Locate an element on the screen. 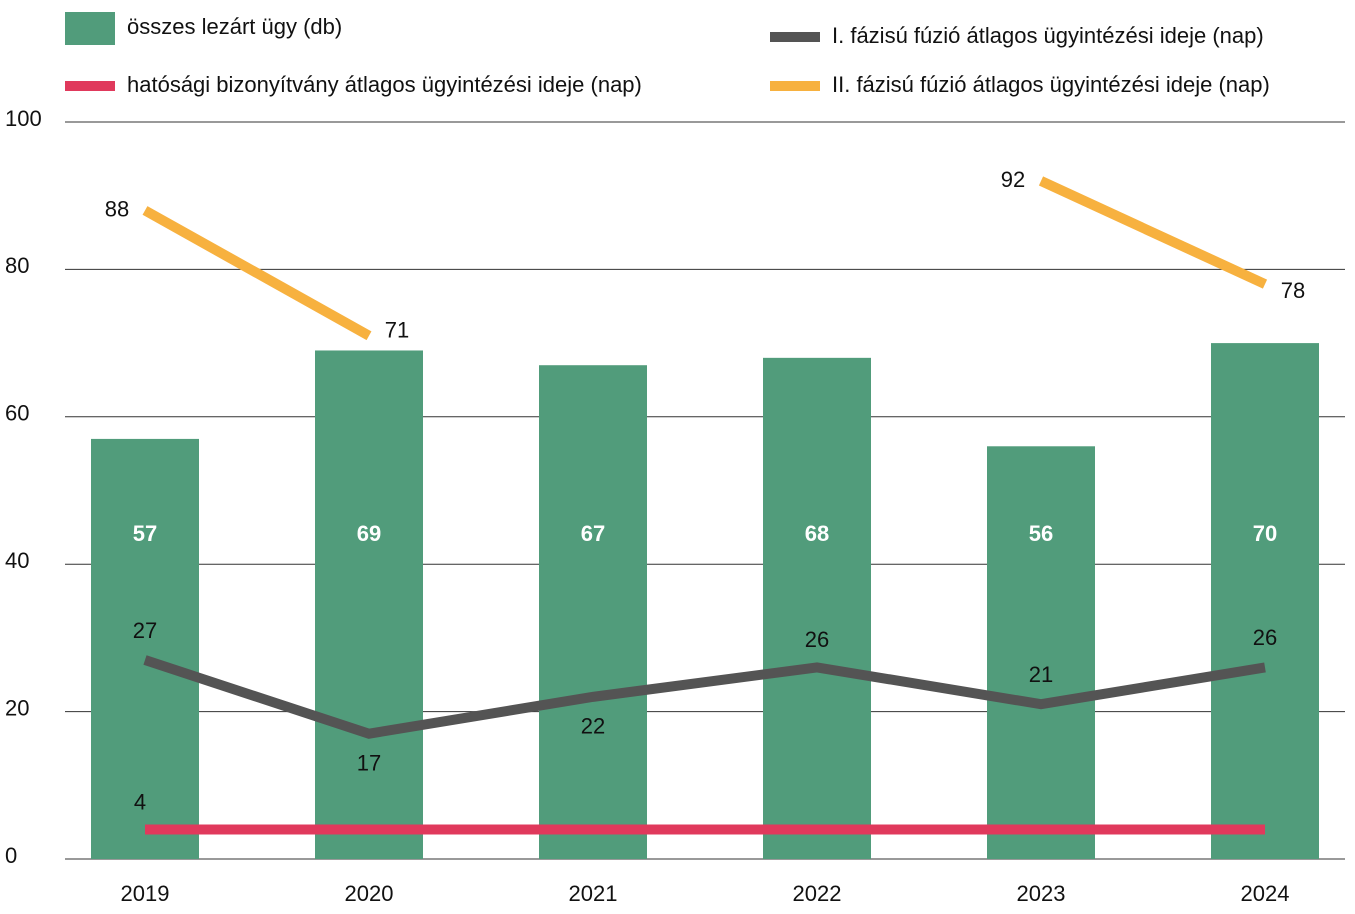  y-tick-label: 0 is located at coordinates (11, 855).